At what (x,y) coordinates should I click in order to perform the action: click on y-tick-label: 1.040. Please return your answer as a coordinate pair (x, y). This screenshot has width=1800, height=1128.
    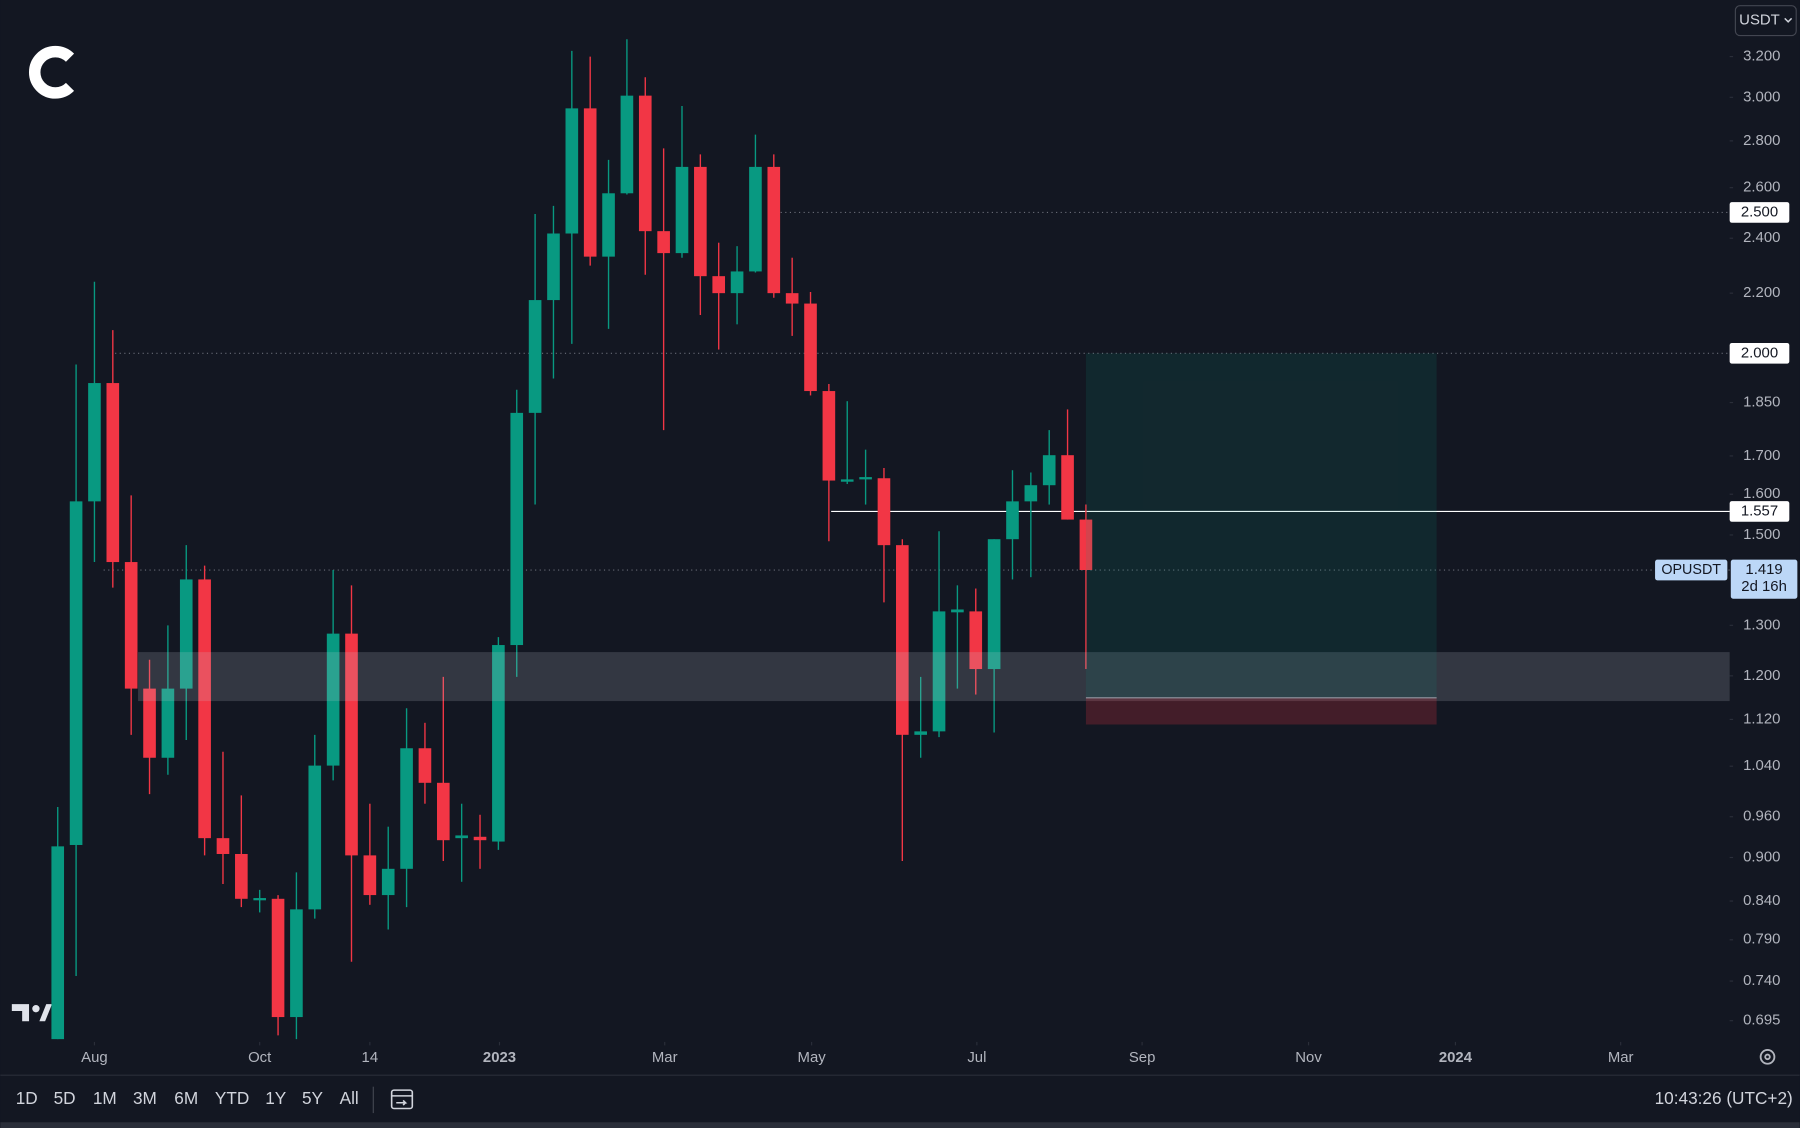
    Looking at the image, I should click on (1761, 766).